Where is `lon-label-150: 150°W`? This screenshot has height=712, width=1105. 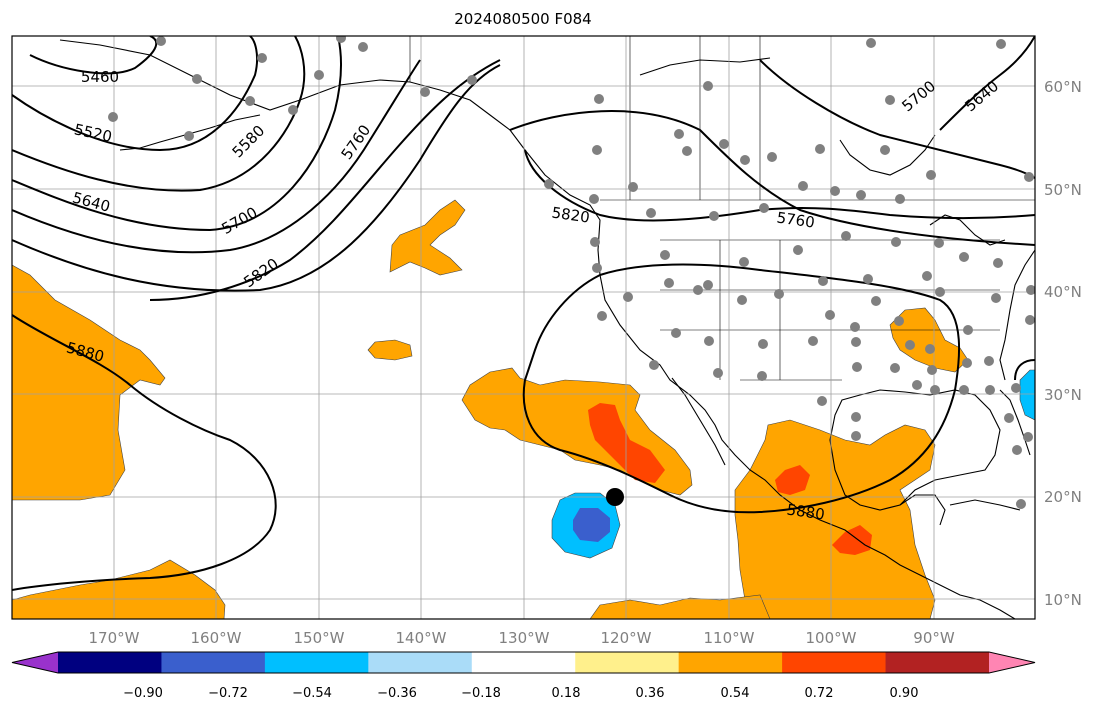
lon-label-150: 150°W is located at coordinates (319, 638).